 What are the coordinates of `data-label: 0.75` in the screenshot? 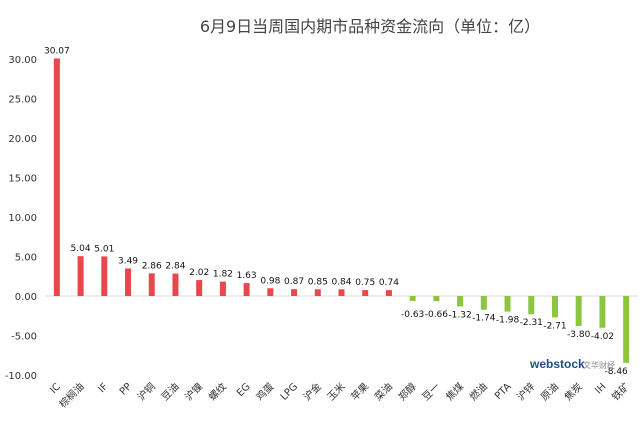 It's located at (365, 283).